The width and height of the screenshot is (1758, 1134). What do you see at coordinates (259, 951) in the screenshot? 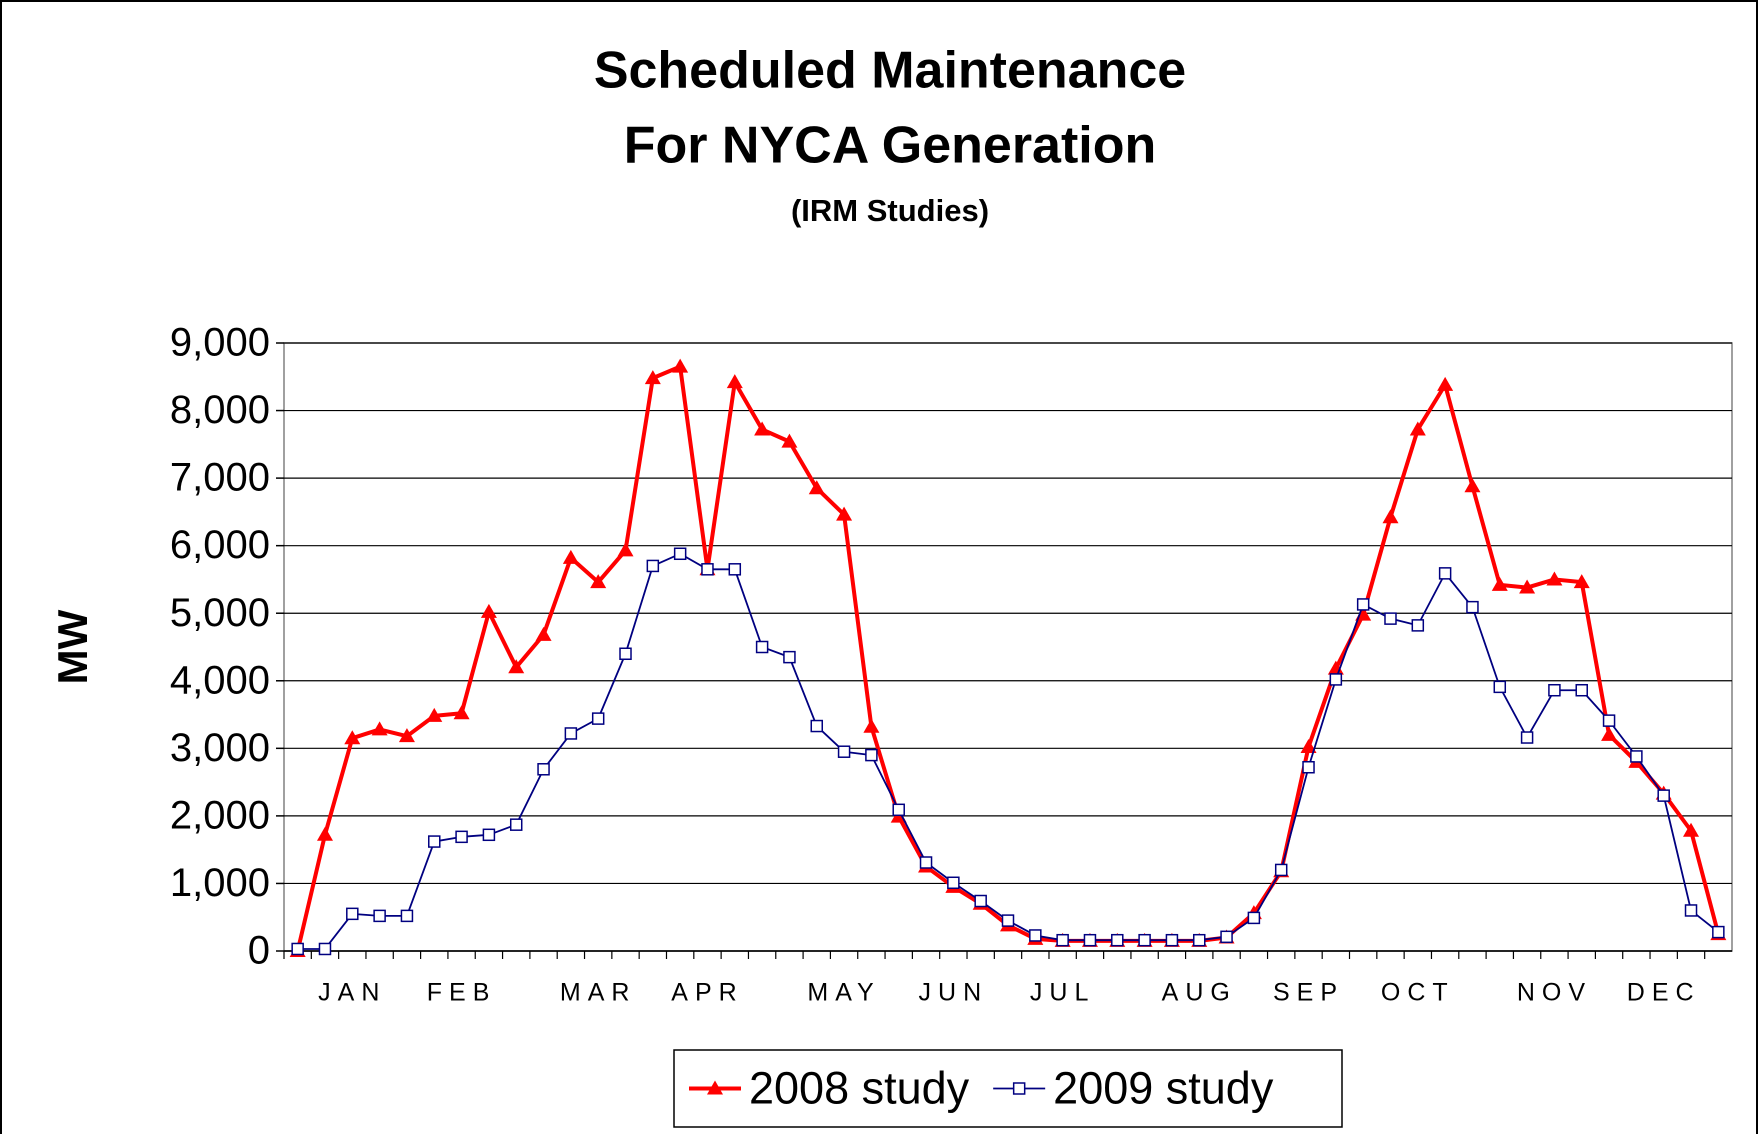
I see `y-tick-label: 0` at bounding box center [259, 951].